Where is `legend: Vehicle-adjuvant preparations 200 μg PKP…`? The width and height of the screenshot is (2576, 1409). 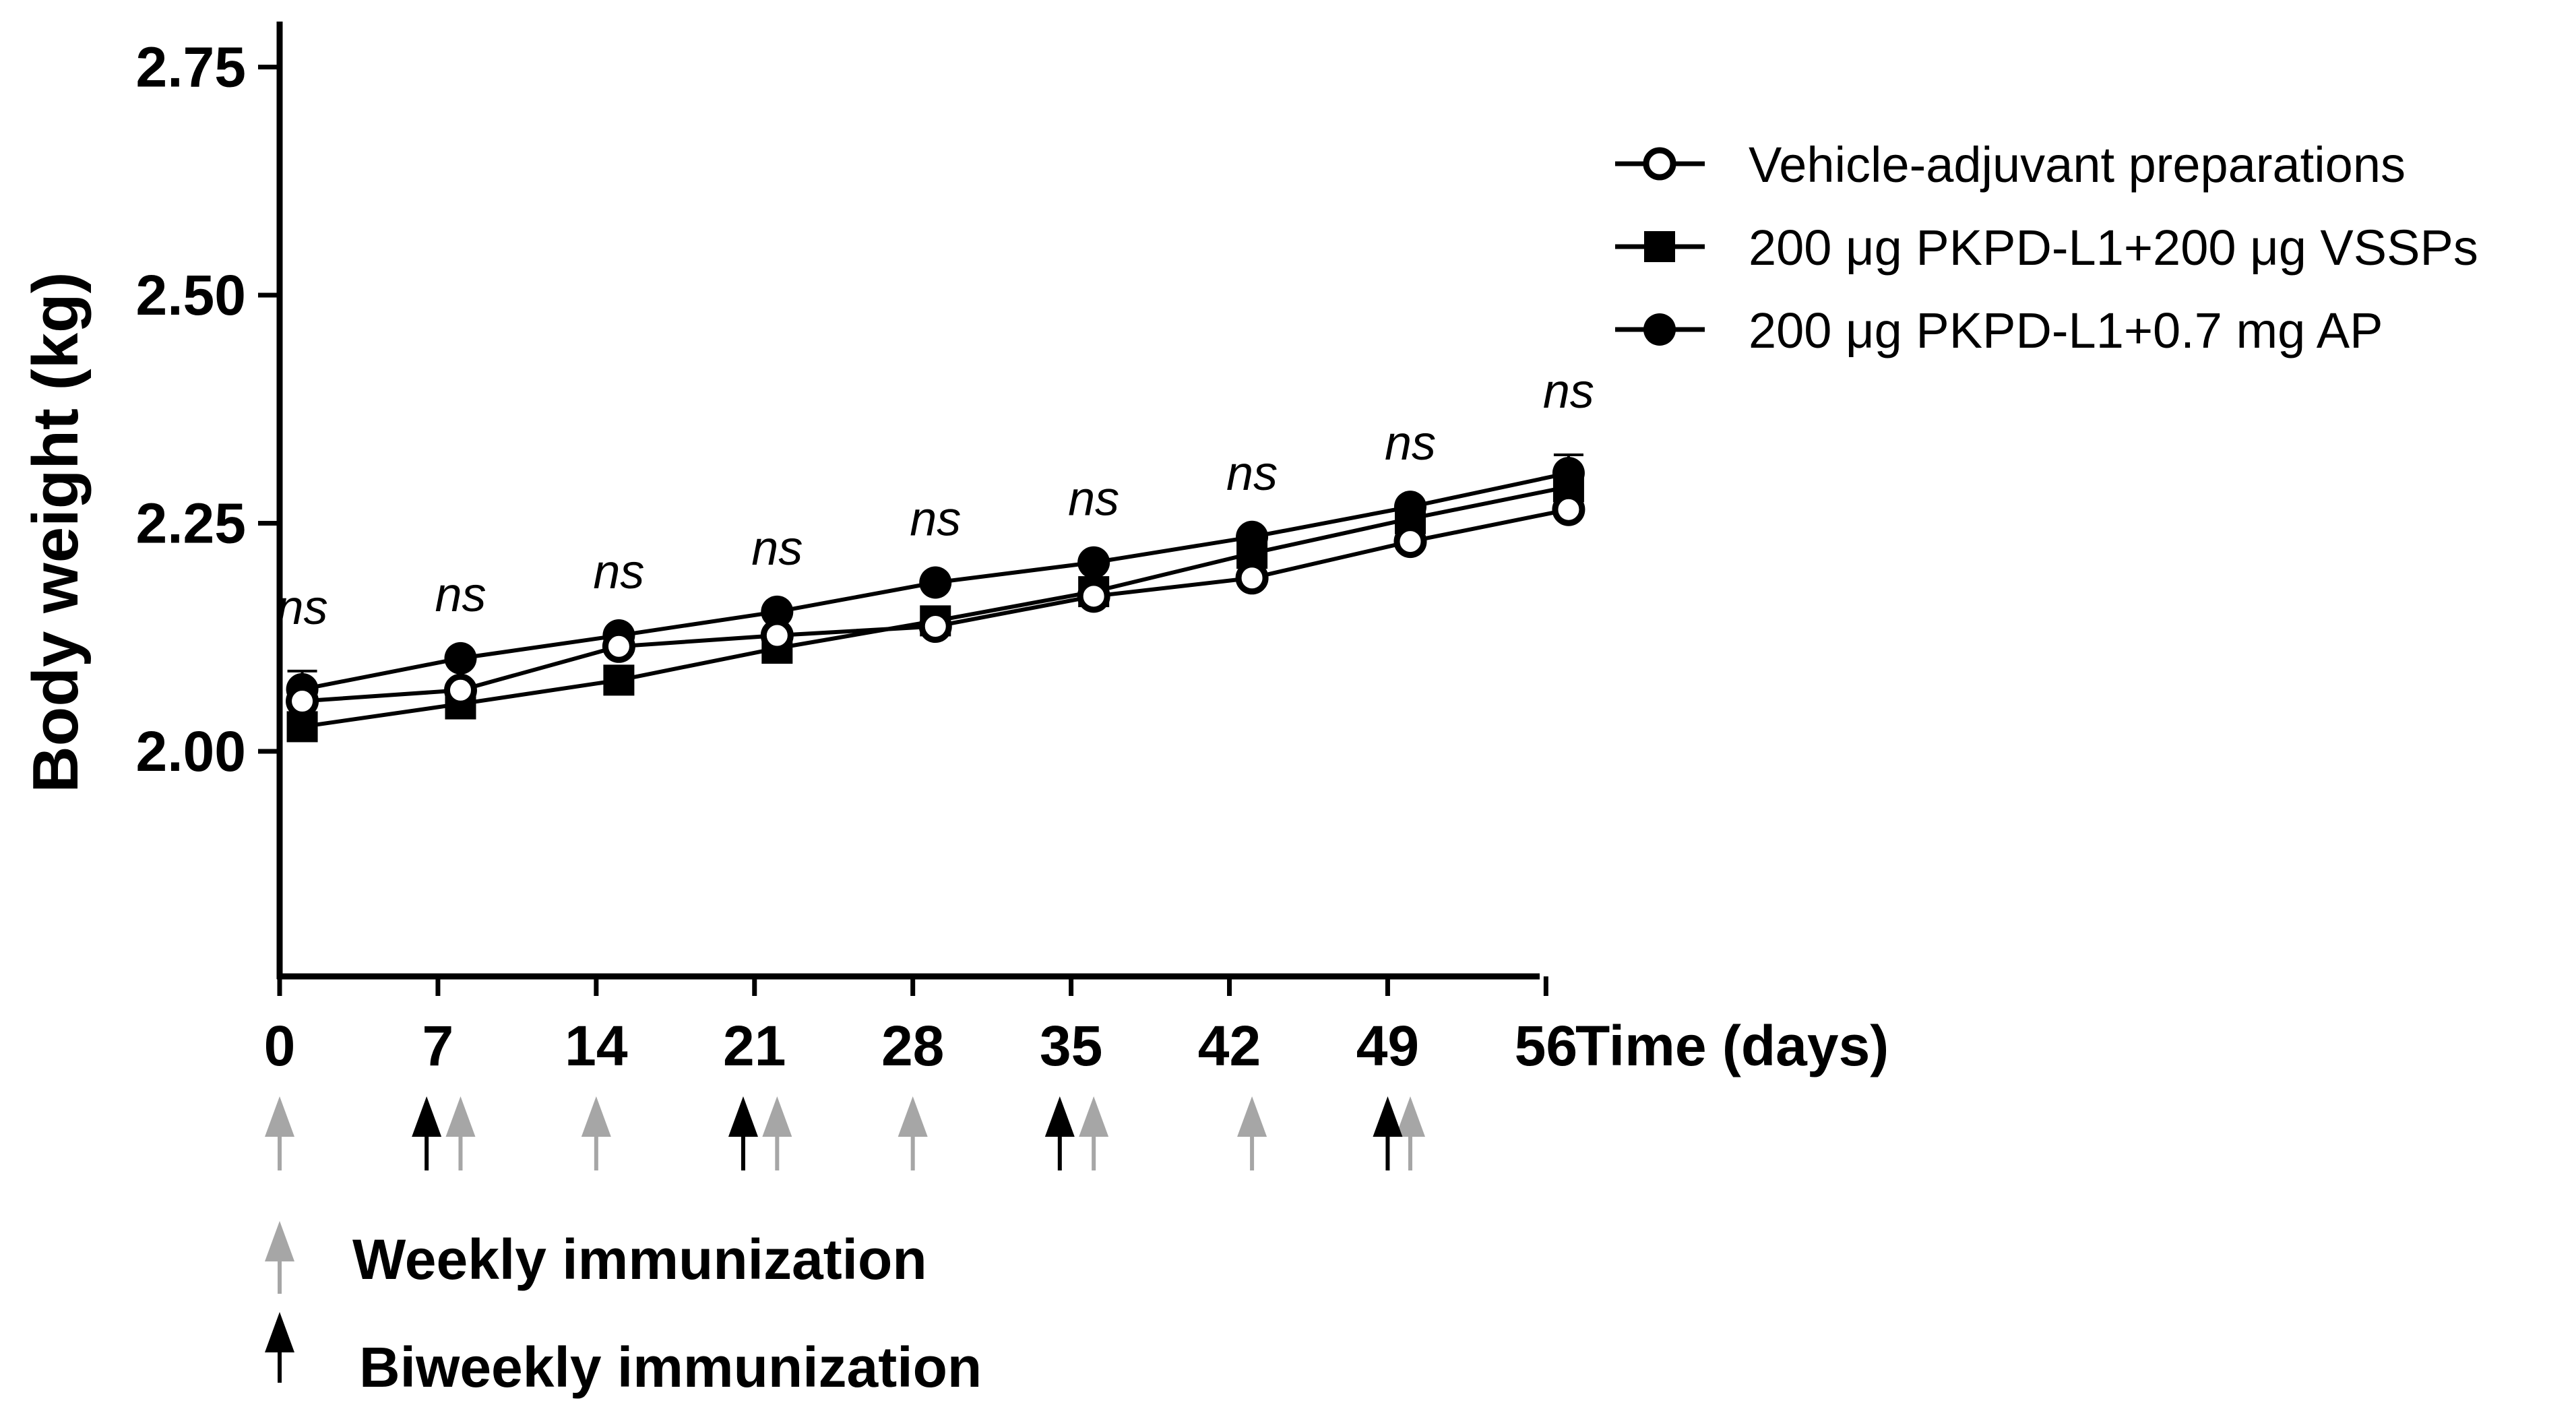 legend: Vehicle-adjuvant preparations 200 μg PKP… is located at coordinates (2046, 247).